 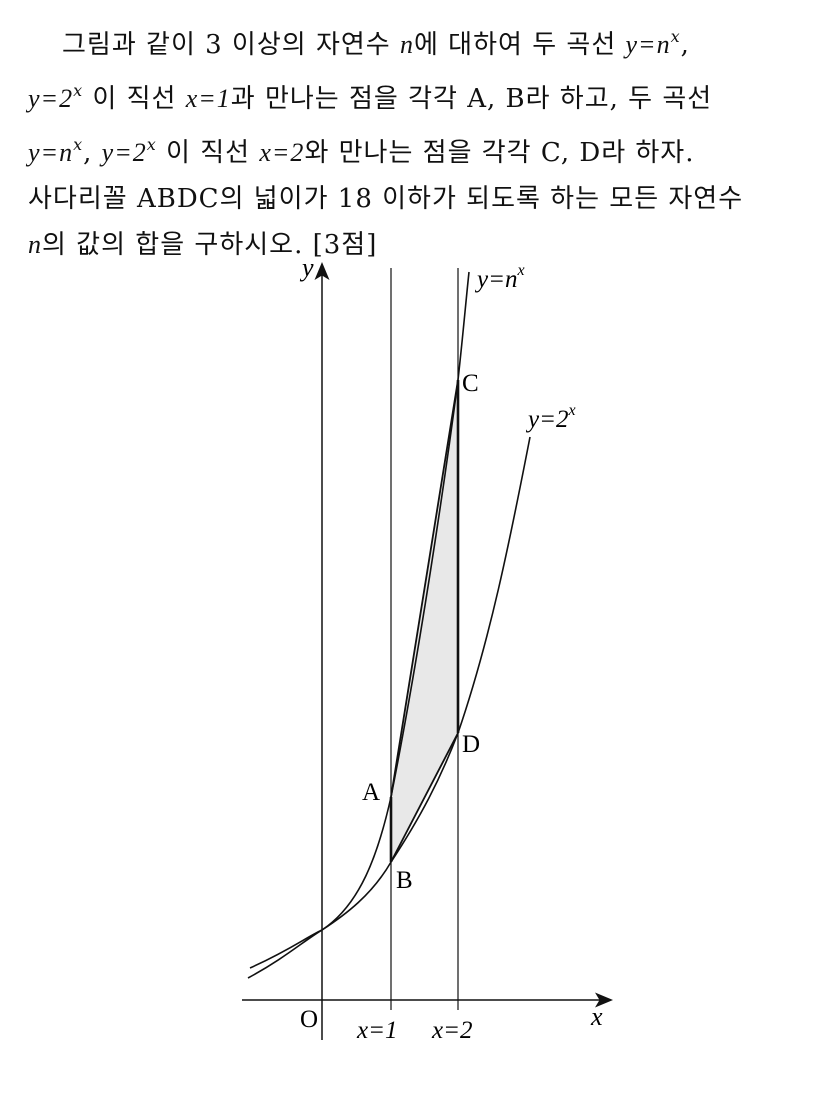 I want to click on y-axis-label: y, so click(x=306, y=267).